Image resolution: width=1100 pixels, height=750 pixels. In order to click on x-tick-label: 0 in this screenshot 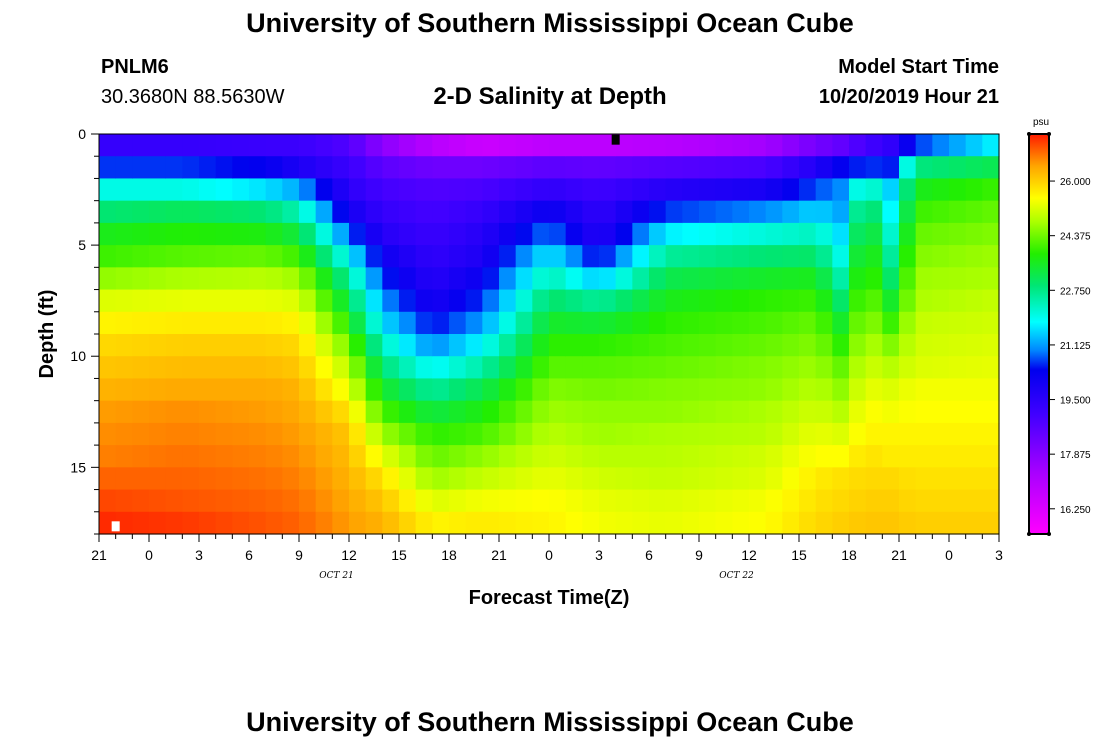, I will do `click(549, 555)`.